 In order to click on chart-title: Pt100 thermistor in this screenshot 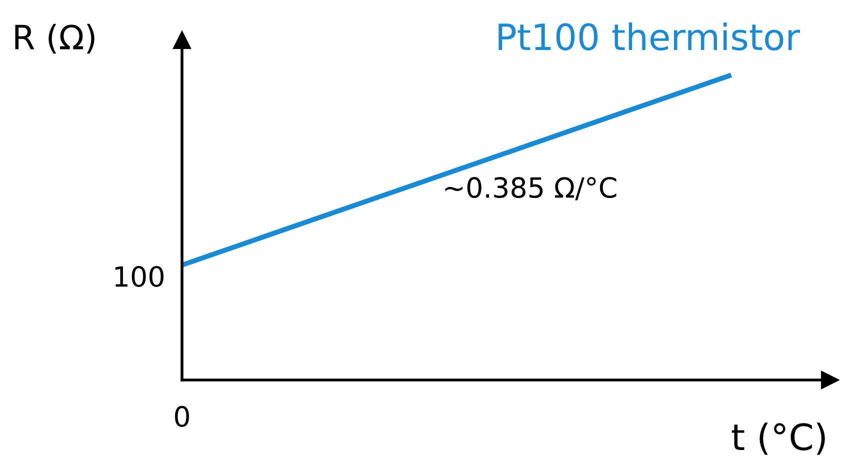, I will do `click(649, 36)`.